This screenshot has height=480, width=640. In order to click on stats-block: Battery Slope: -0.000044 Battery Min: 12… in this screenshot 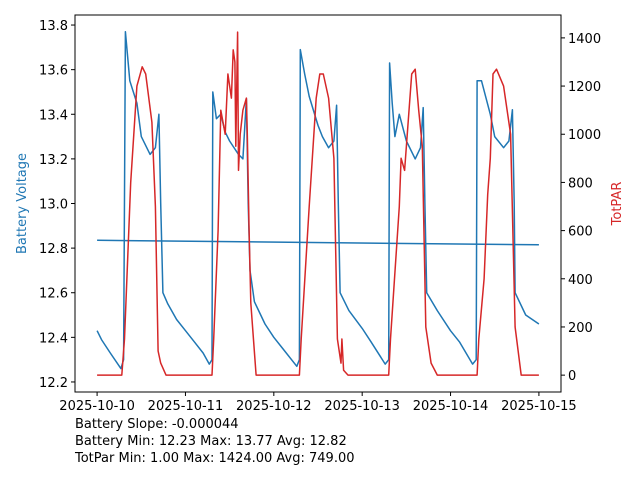, I will do `click(215, 441)`.